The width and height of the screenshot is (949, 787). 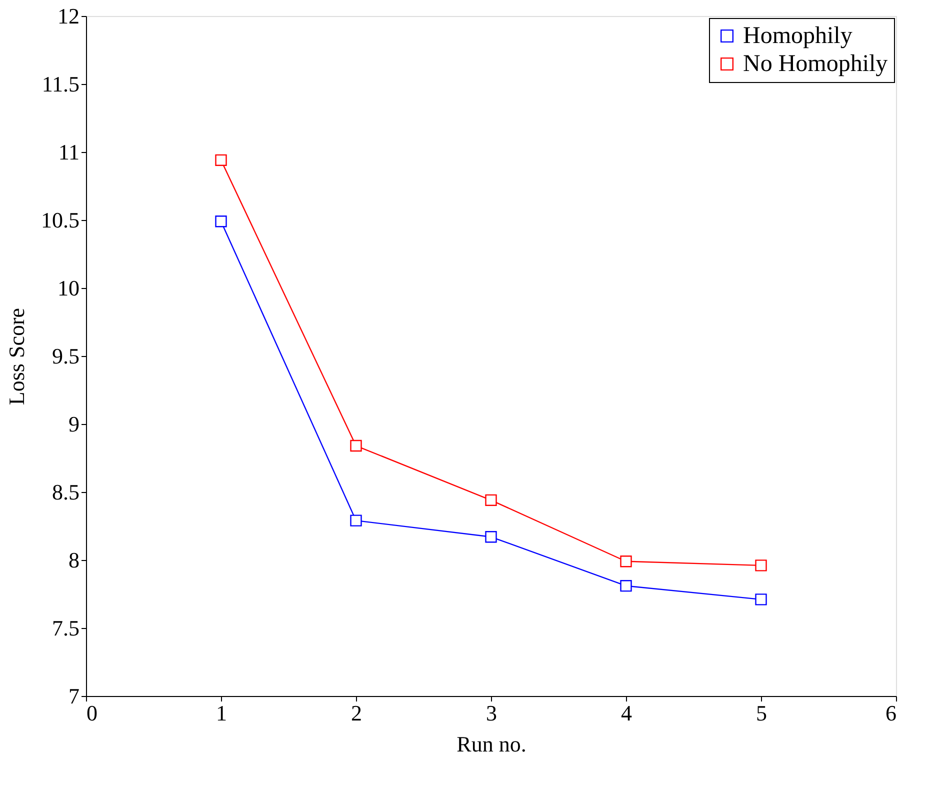 I want to click on y-tick-label: 9, so click(x=74, y=424).